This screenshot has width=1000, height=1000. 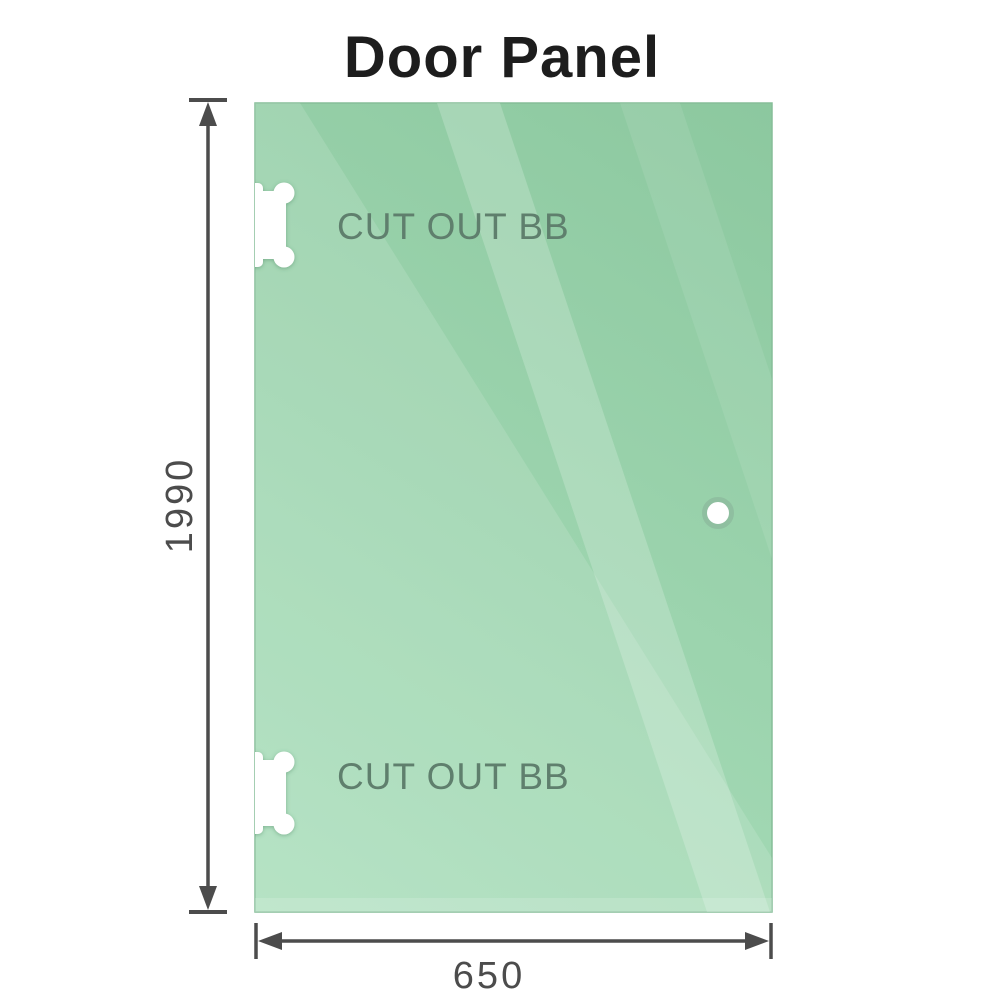 What do you see at coordinates (275, 225) in the screenshot?
I see `hinge-cutout-top` at bounding box center [275, 225].